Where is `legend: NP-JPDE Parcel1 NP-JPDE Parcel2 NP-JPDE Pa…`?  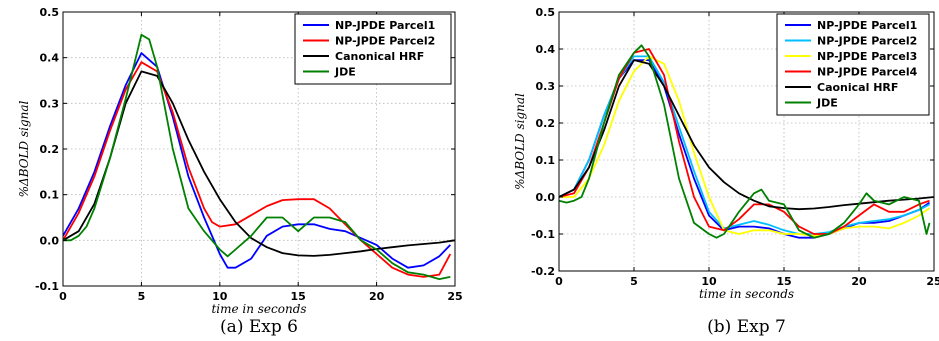
legend: NP-JPDE Parcel1 NP-JPDE Parcel2 NP-JPDE Pa… is located at coordinates (853, 64).